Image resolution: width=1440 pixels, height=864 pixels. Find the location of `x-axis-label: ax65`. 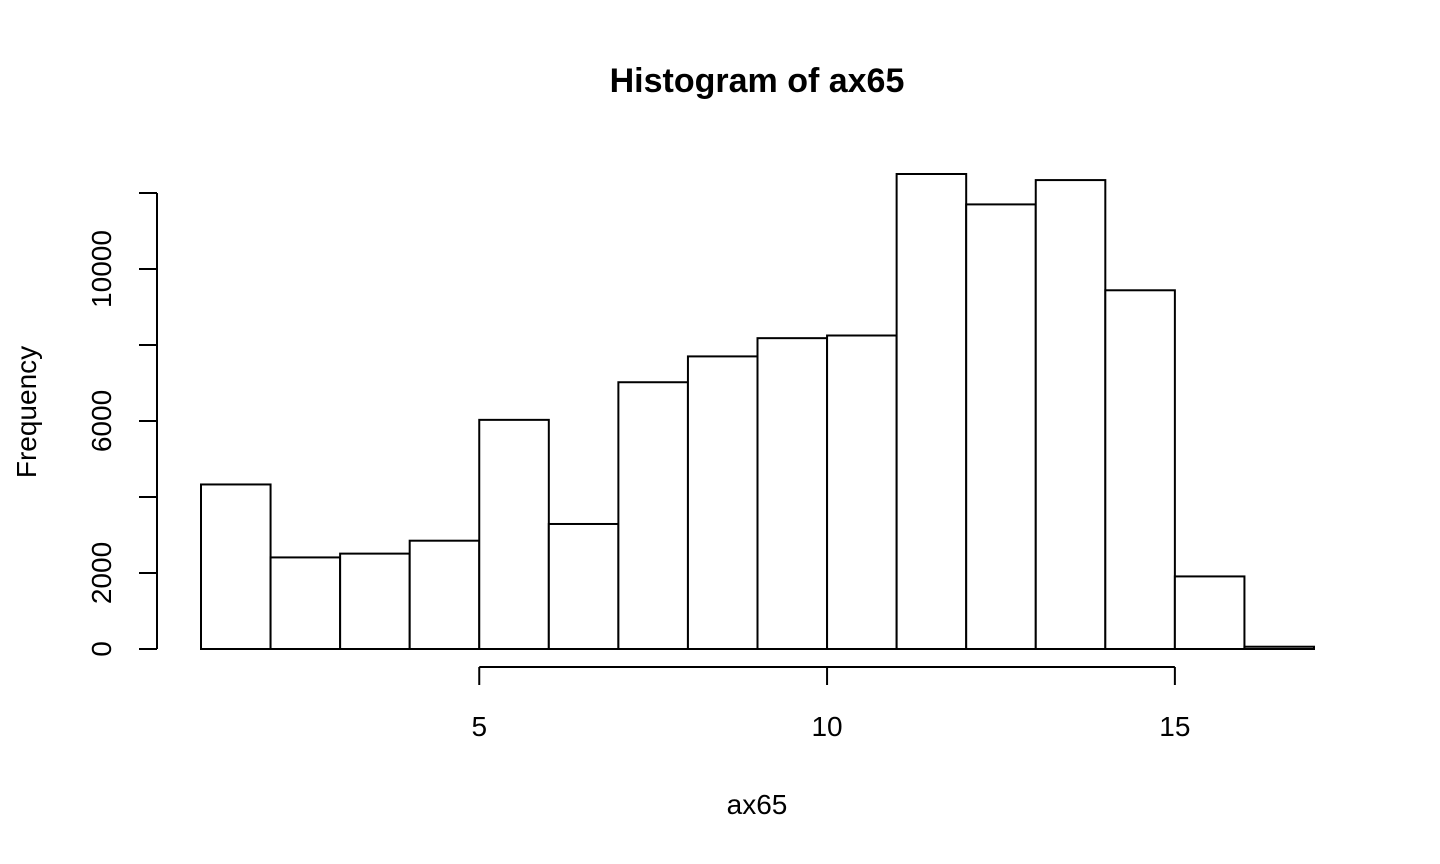

x-axis-label: ax65 is located at coordinates (757, 804).